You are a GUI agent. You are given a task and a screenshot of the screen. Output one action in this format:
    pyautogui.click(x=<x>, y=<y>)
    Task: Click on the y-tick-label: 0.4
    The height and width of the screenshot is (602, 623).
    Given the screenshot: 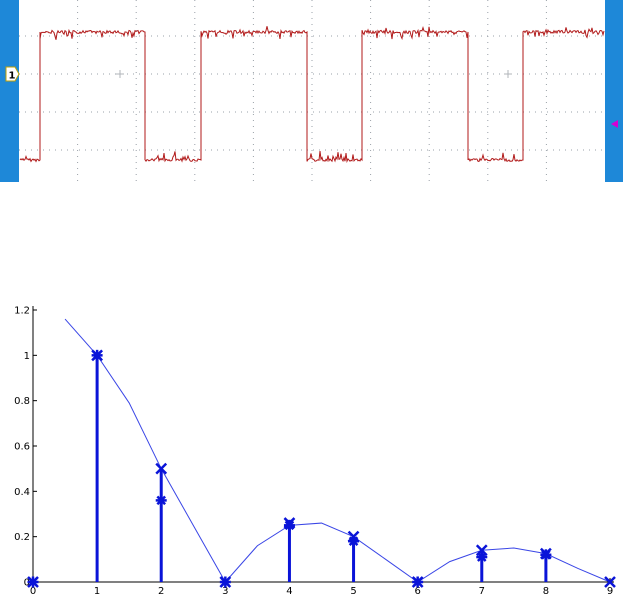 What is the action you would take?
    pyautogui.click(x=22, y=492)
    